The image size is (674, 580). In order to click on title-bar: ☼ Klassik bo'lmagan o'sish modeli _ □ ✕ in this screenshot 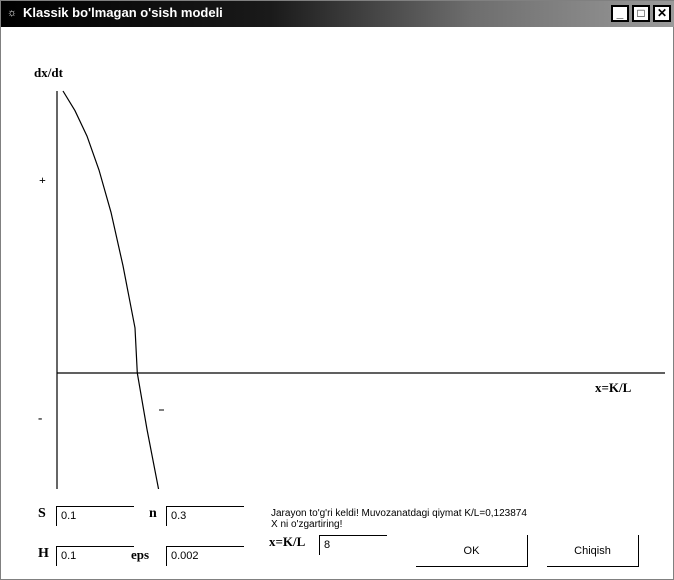, I will do `click(337, 14)`.